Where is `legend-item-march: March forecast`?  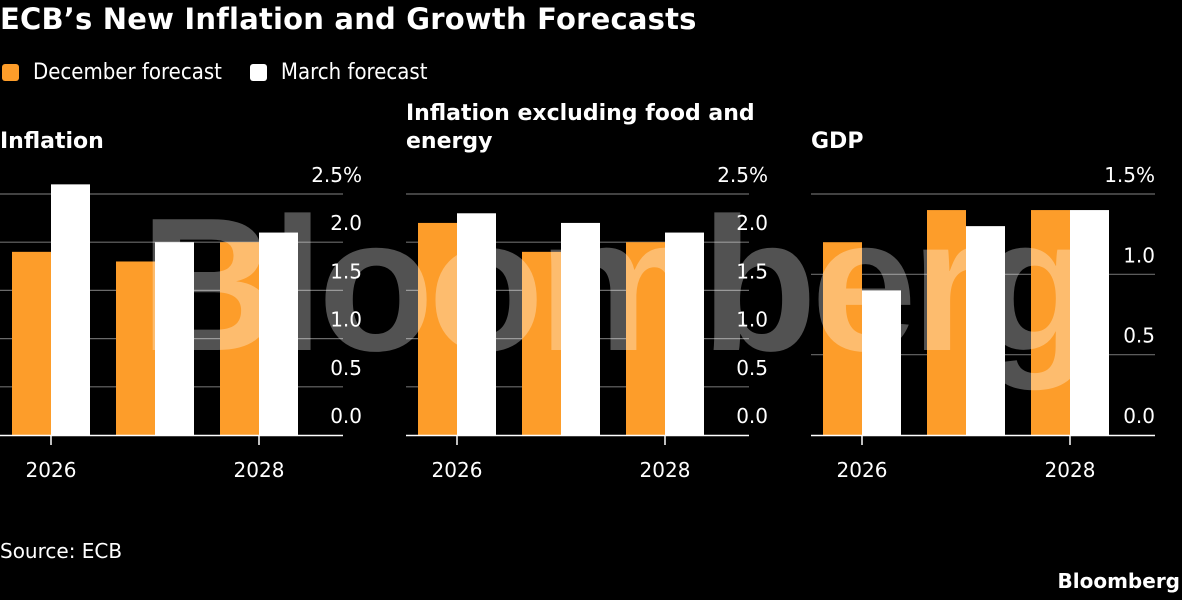
legend-item-march: March forecast is located at coordinates (338, 72).